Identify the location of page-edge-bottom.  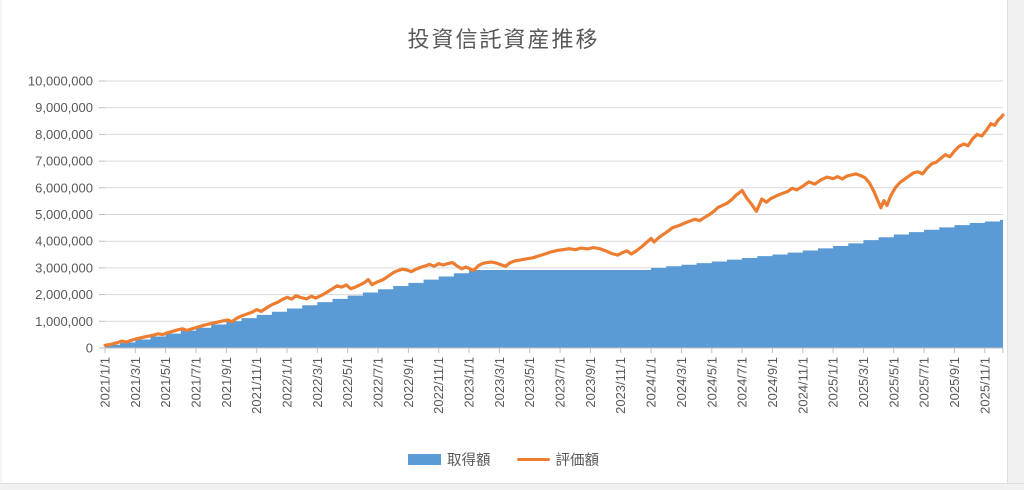
(512, 486).